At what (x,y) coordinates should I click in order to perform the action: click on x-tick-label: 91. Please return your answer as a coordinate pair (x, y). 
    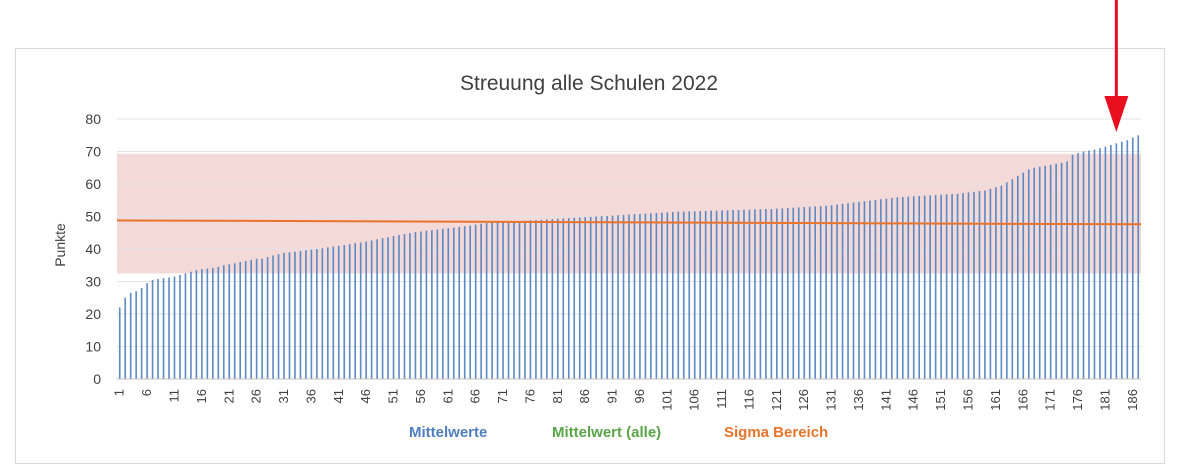
    Looking at the image, I should click on (612, 396).